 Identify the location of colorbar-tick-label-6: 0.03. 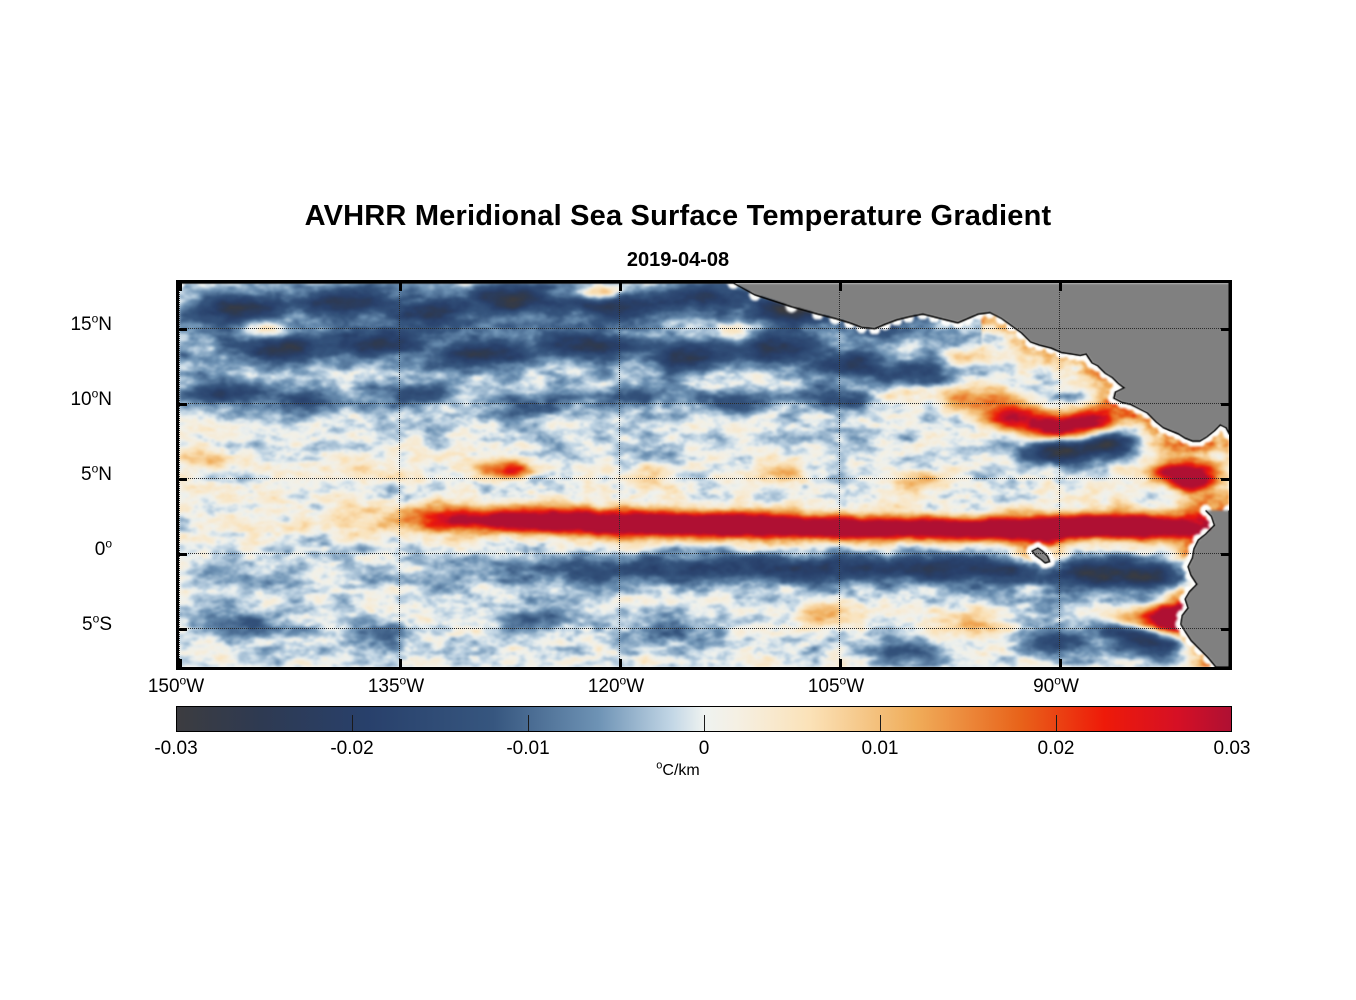
(1232, 748).